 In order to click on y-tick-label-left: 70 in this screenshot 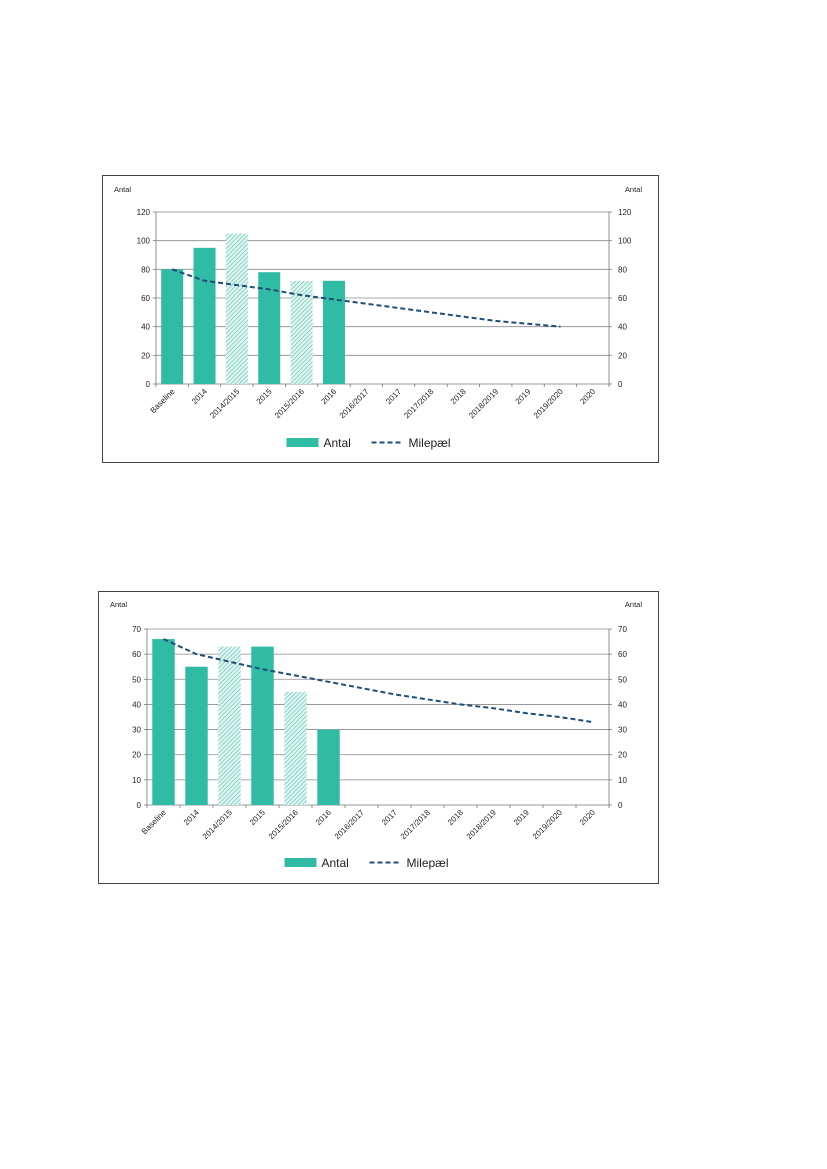, I will do `click(136, 629)`.